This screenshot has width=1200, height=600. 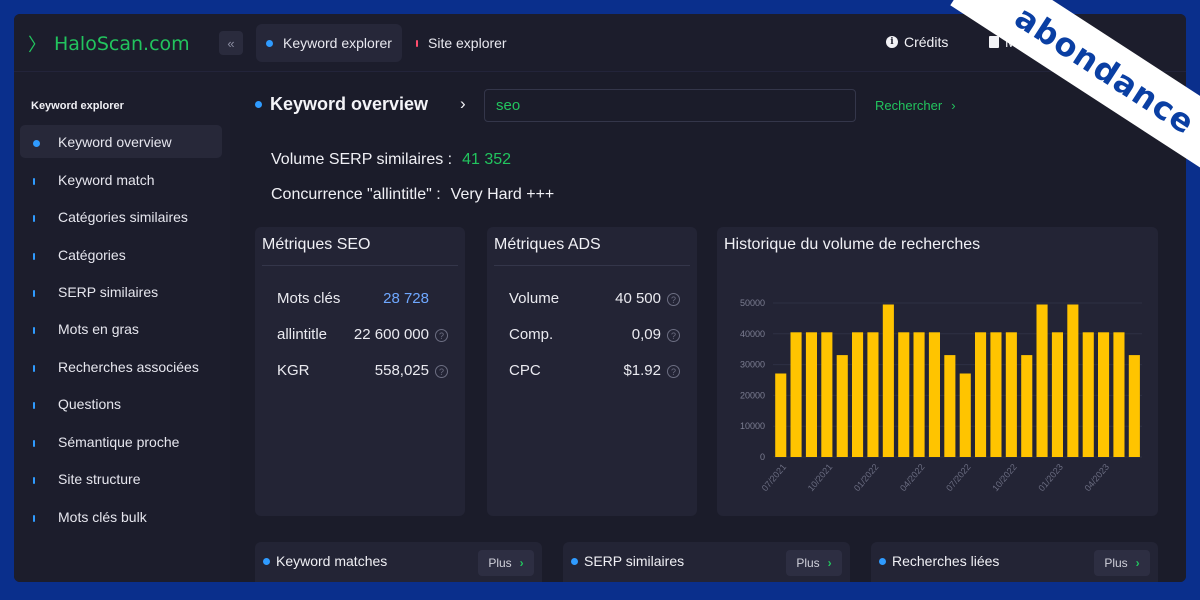 What do you see at coordinates (642, 370) in the screenshot?
I see `metric-value: $1.92` at bounding box center [642, 370].